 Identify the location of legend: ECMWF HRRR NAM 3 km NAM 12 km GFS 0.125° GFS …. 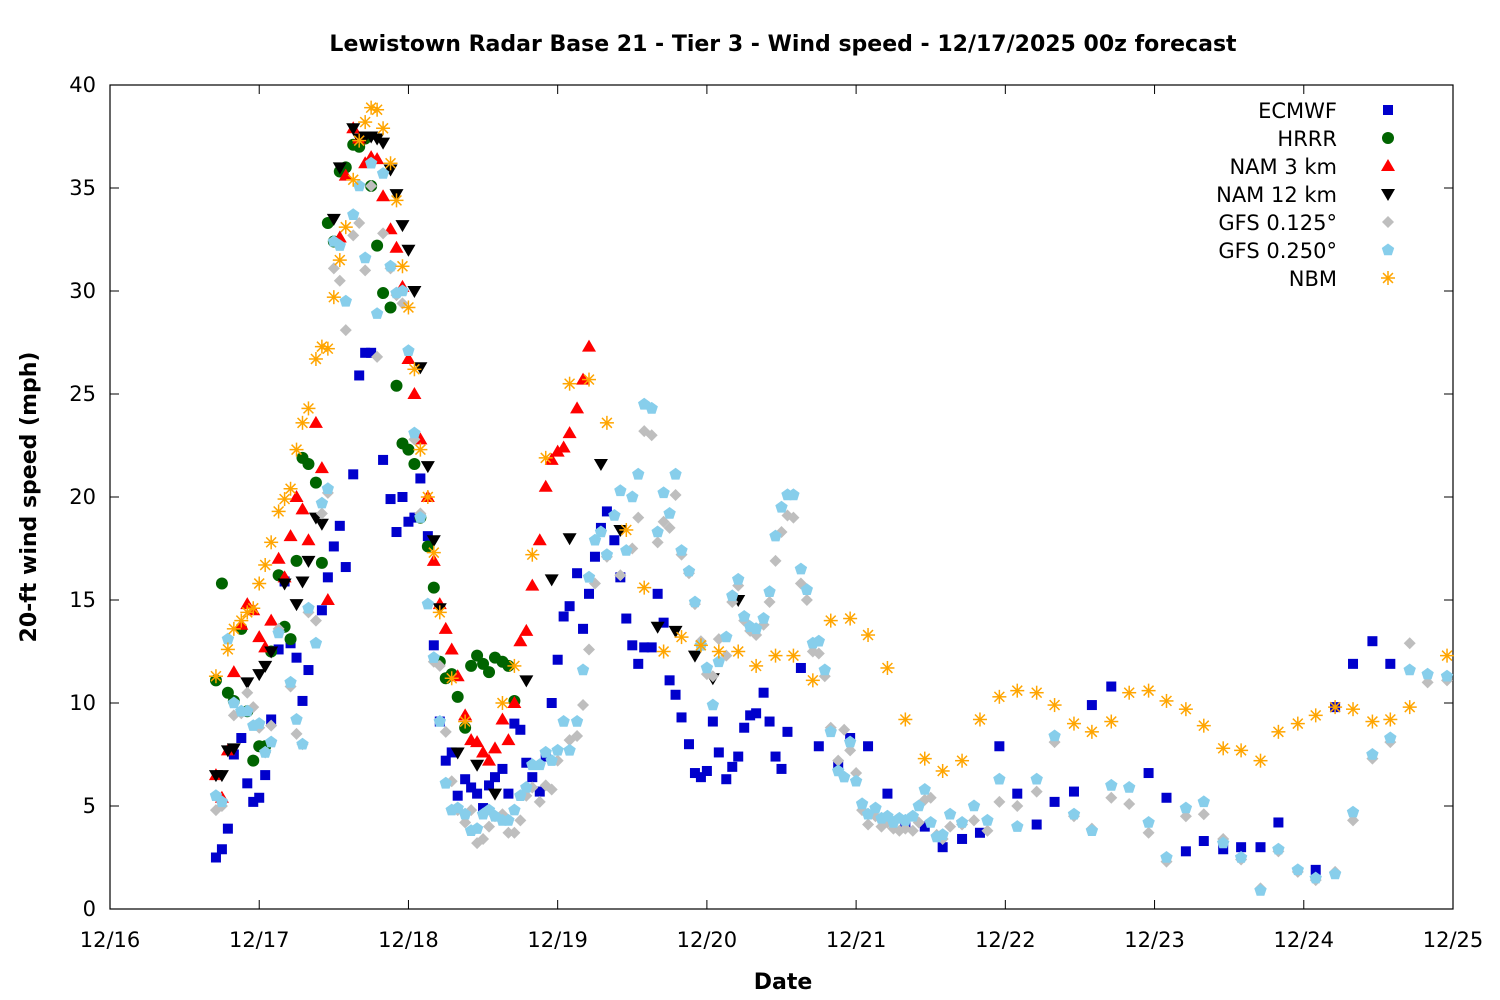
(1305, 195).